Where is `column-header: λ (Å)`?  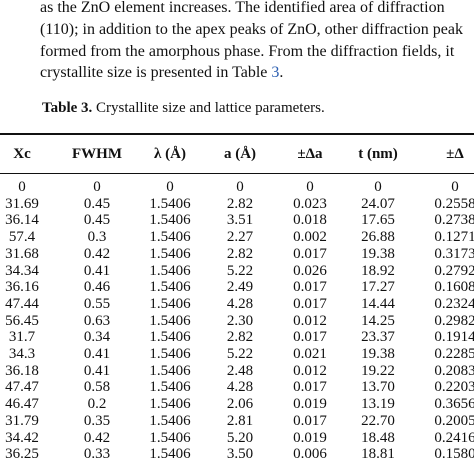 column-header: λ (Å) is located at coordinates (170, 154).